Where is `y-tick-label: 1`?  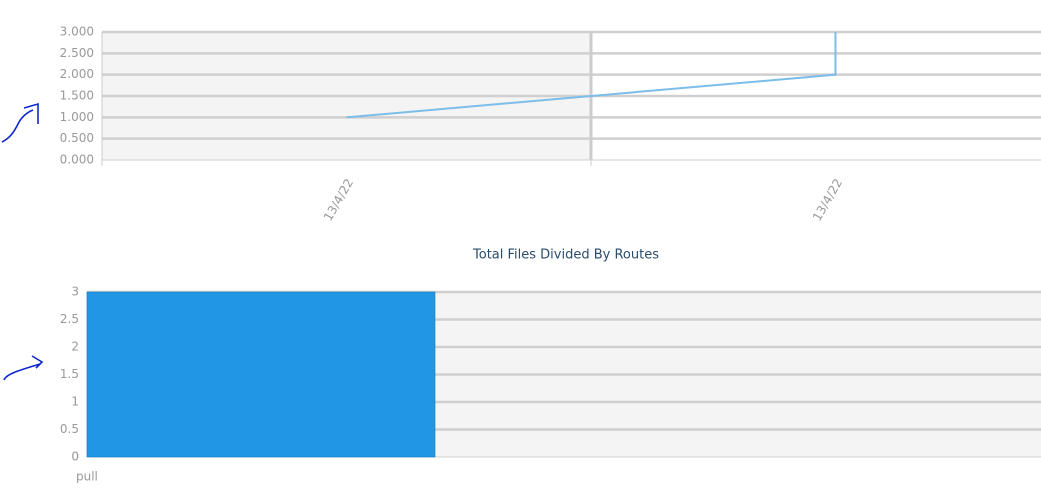
y-tick-label: 1 is located at coordinates (75, 402).